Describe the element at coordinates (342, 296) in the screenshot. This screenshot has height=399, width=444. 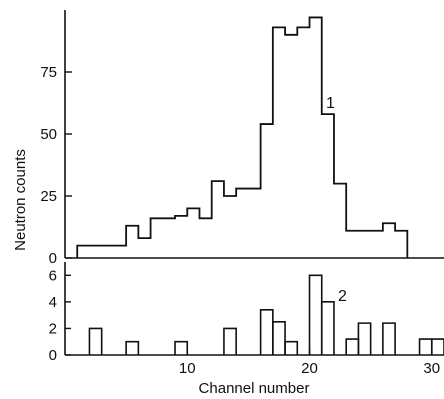
I see `series-2-label: 2` at that location.